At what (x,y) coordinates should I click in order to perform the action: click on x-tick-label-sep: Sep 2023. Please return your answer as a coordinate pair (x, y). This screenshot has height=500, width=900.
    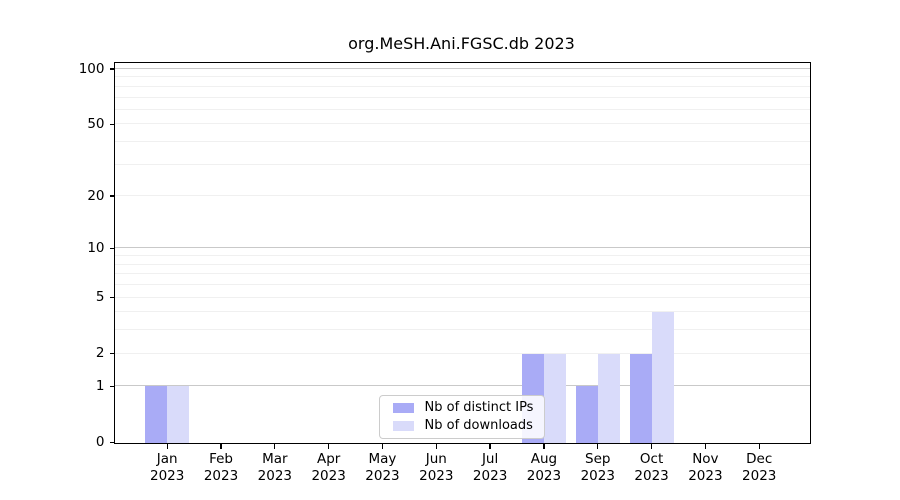
    Looking at the image, I should click on (598, 468).